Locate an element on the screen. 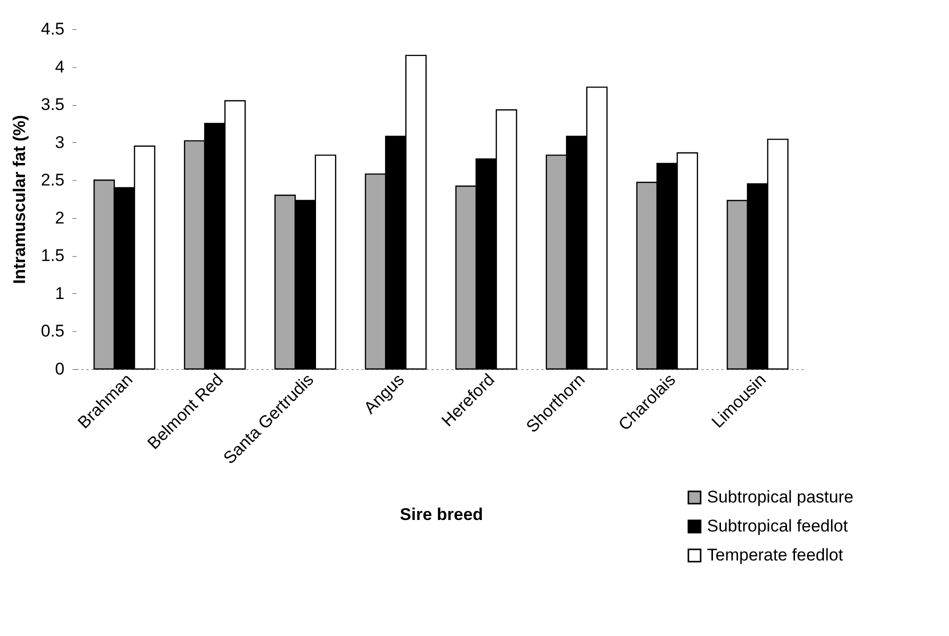  y-tick-label: 3.5 is located at coordinates (52, 104).